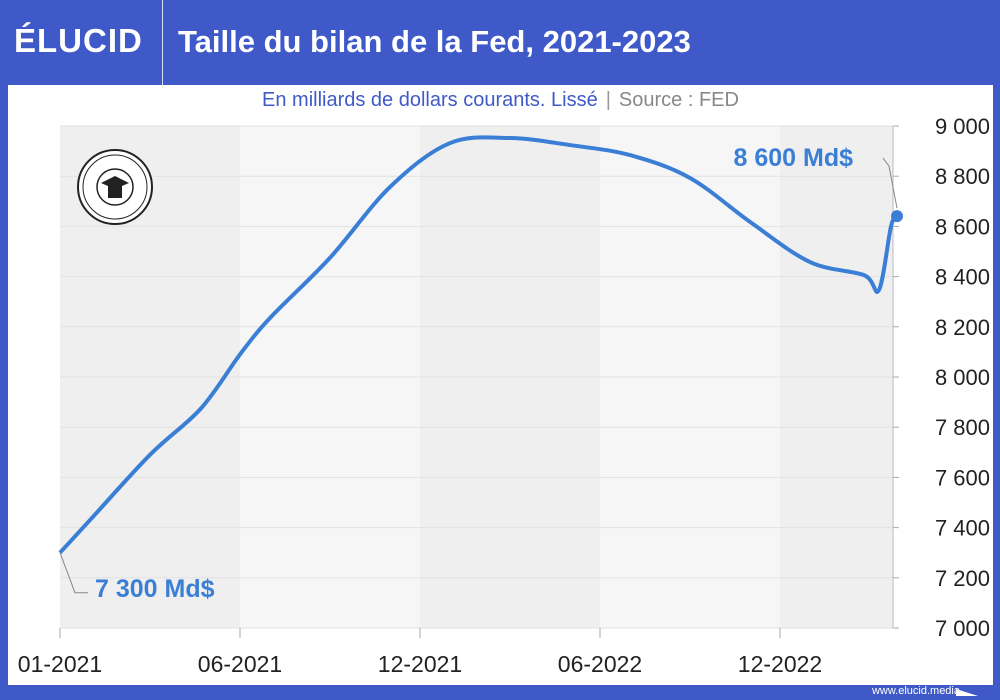 The height and width of the screenshot is (700, 1000). Describe the element at coordinates (897, 216) in the screenshot. I see `end-point-marker` at that location.